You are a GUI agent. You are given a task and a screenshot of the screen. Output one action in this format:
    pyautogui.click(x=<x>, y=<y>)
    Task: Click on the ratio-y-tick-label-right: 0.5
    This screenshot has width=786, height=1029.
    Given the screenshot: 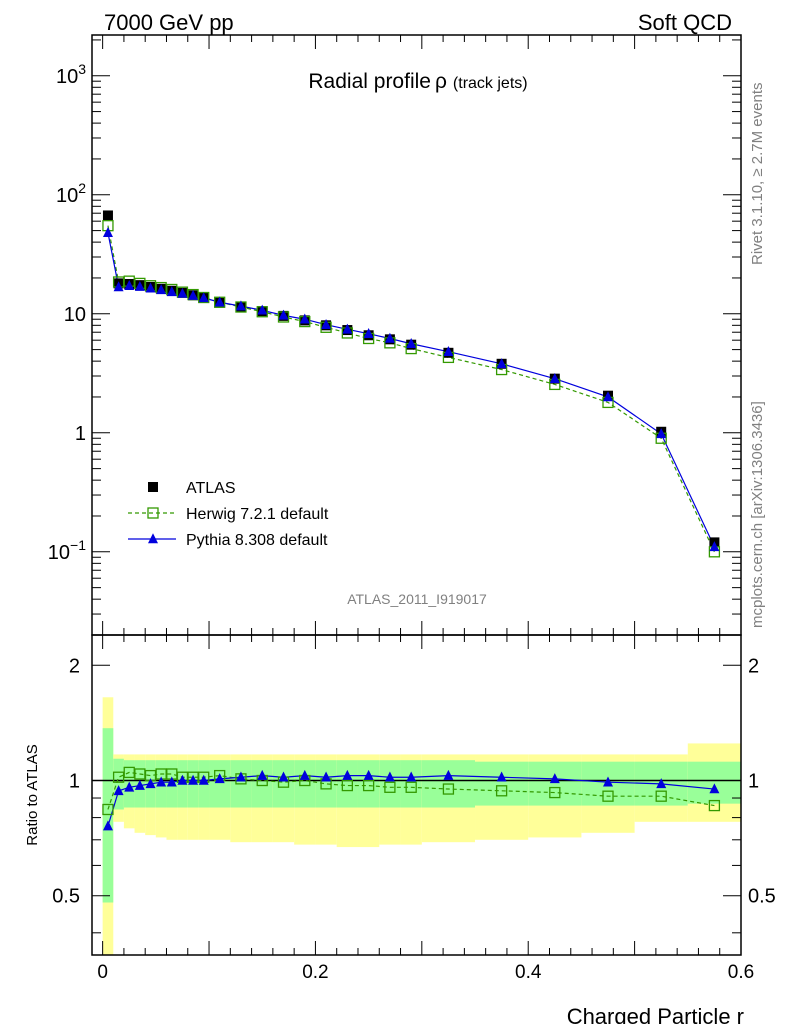 What is the action you would take?
    pyautogui.click(x=762, y=897)
    